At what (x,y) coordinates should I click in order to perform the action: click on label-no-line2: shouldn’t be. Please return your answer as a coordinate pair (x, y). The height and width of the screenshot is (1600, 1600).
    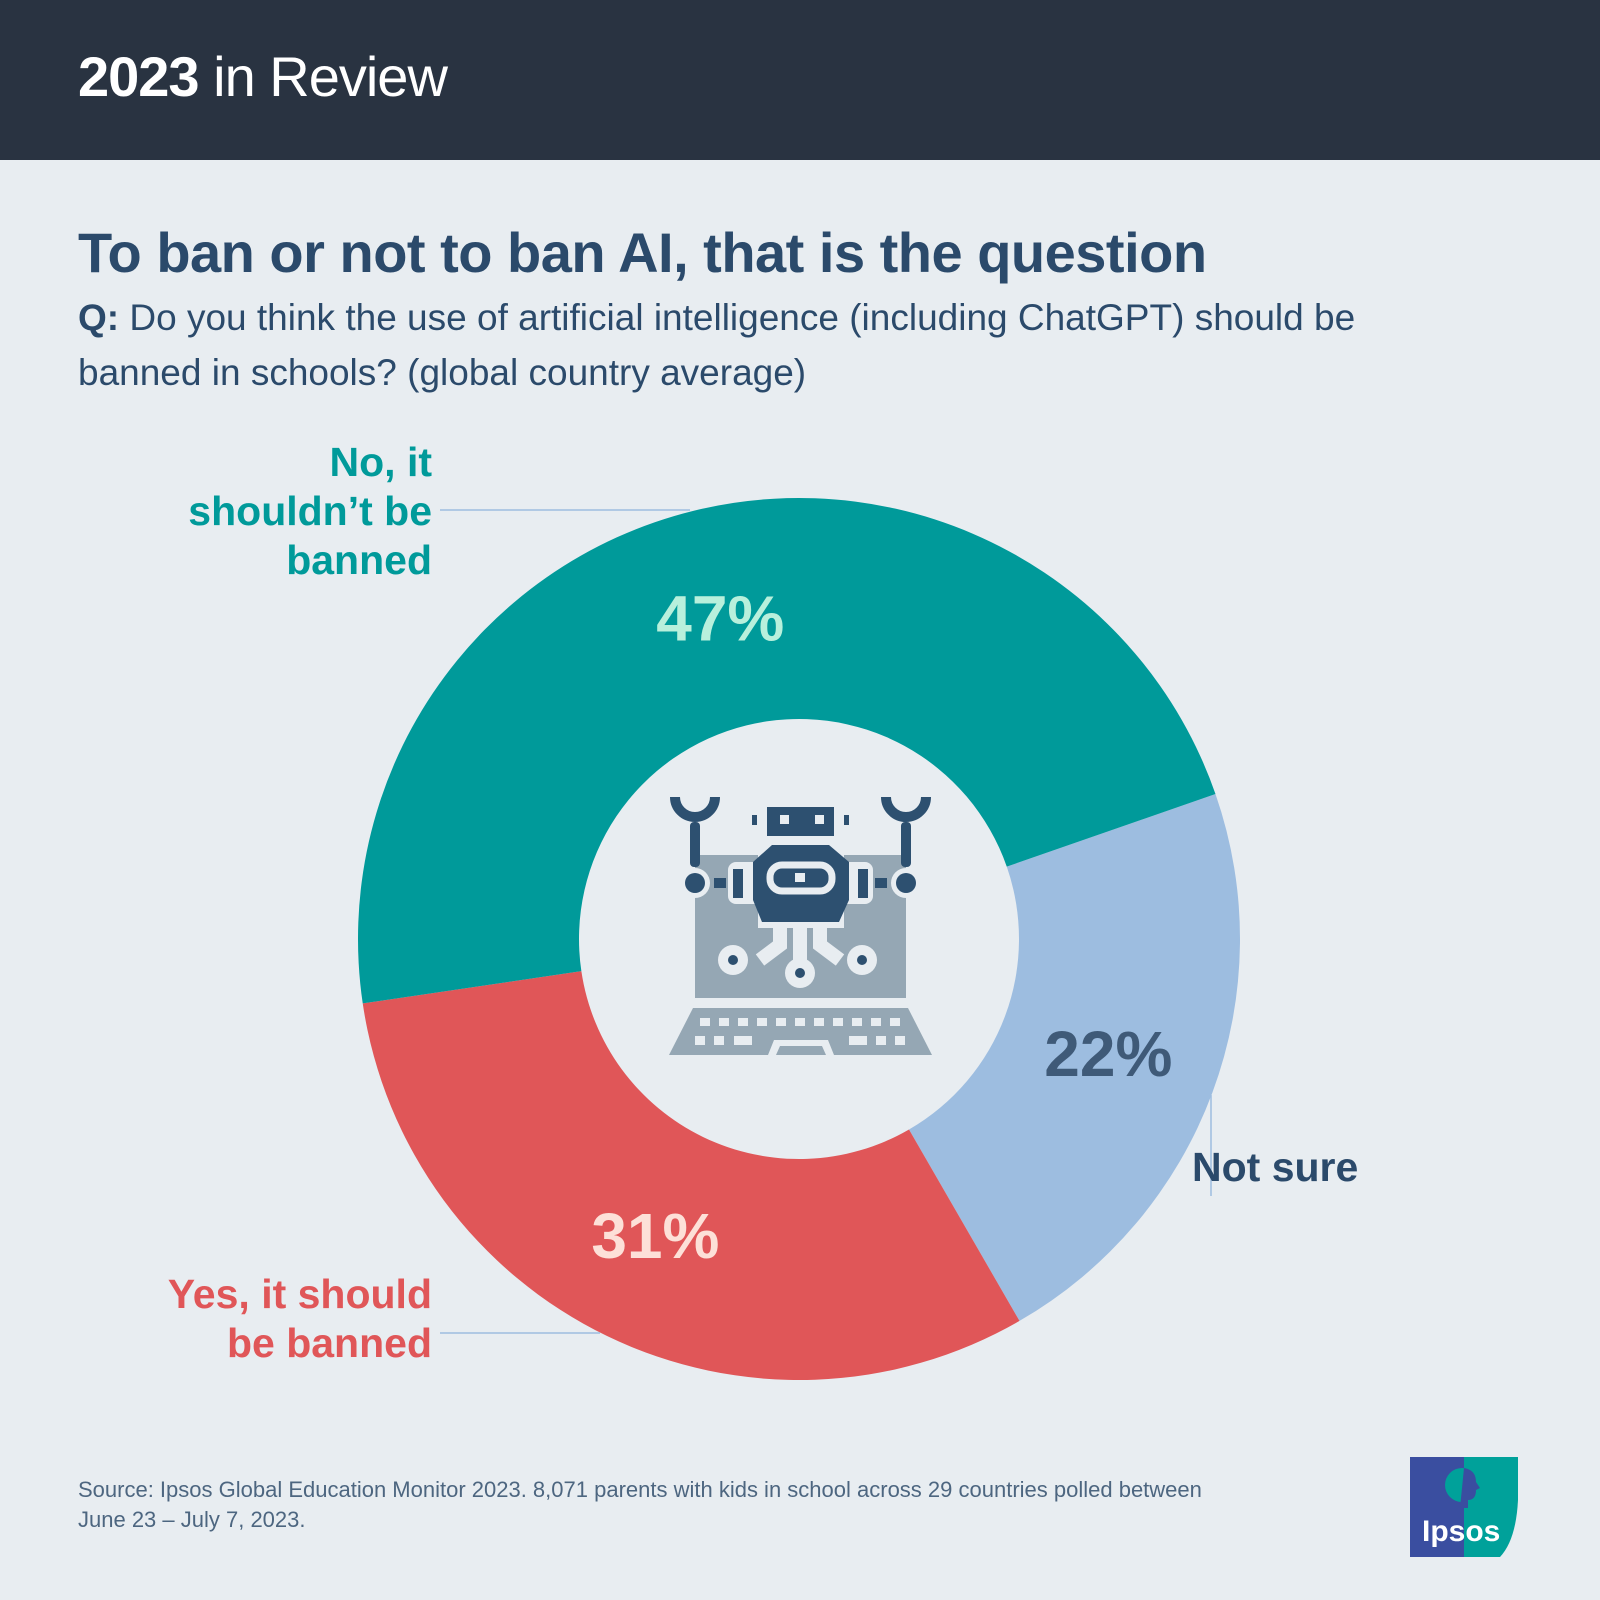
    Looking at the image, I should click on (310, 511).